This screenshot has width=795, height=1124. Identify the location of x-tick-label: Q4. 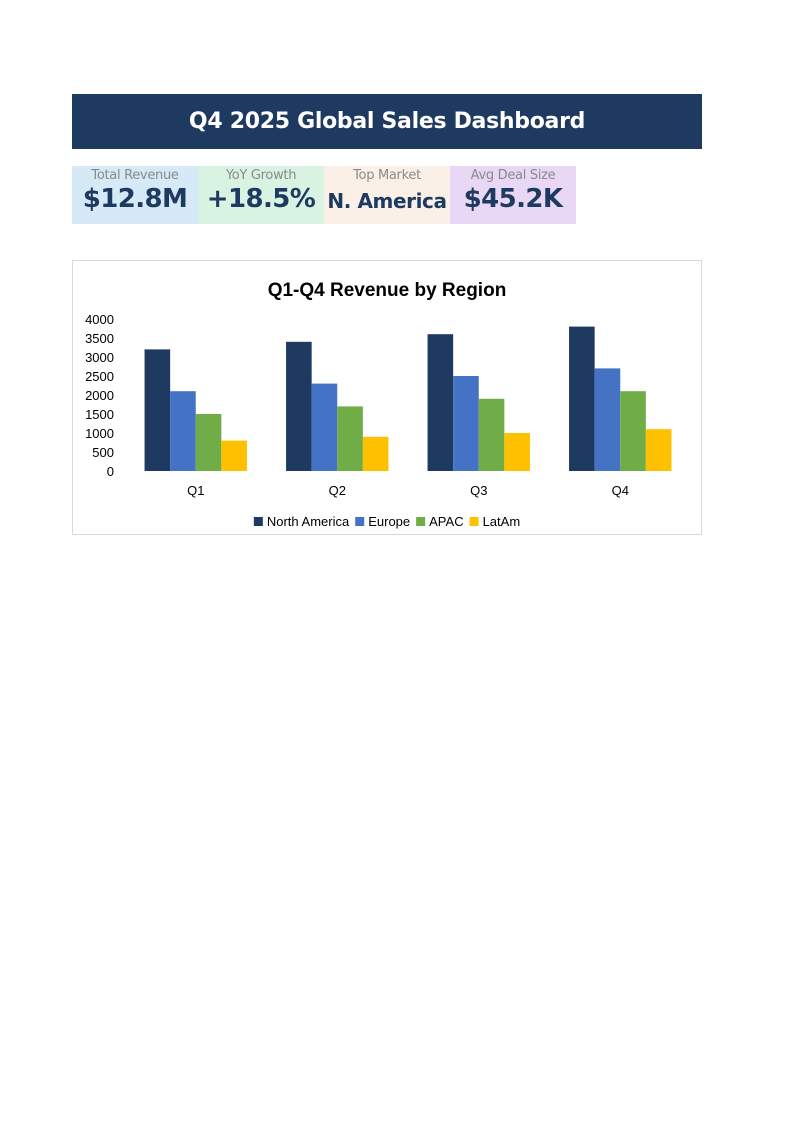
(620, 490).